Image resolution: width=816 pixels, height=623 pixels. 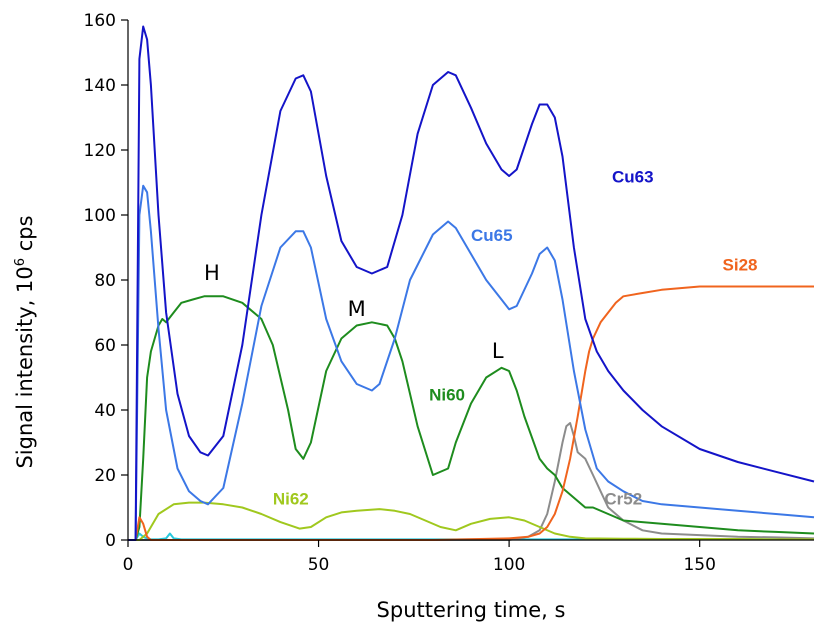 What do you see at coordinates (20, 262) in the screenshot?
I see `y-axis-title-exponent: 6` at bounding box center [20, 262].